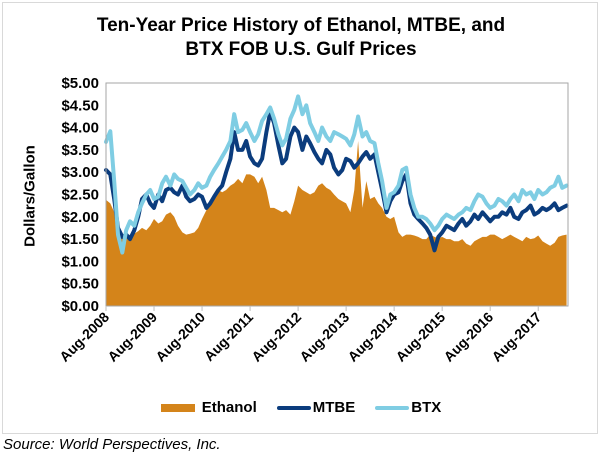  Describe the element at coordinates (372, 337) in the screenshot. I see `x-tick-label: Aug-2014` at that location.